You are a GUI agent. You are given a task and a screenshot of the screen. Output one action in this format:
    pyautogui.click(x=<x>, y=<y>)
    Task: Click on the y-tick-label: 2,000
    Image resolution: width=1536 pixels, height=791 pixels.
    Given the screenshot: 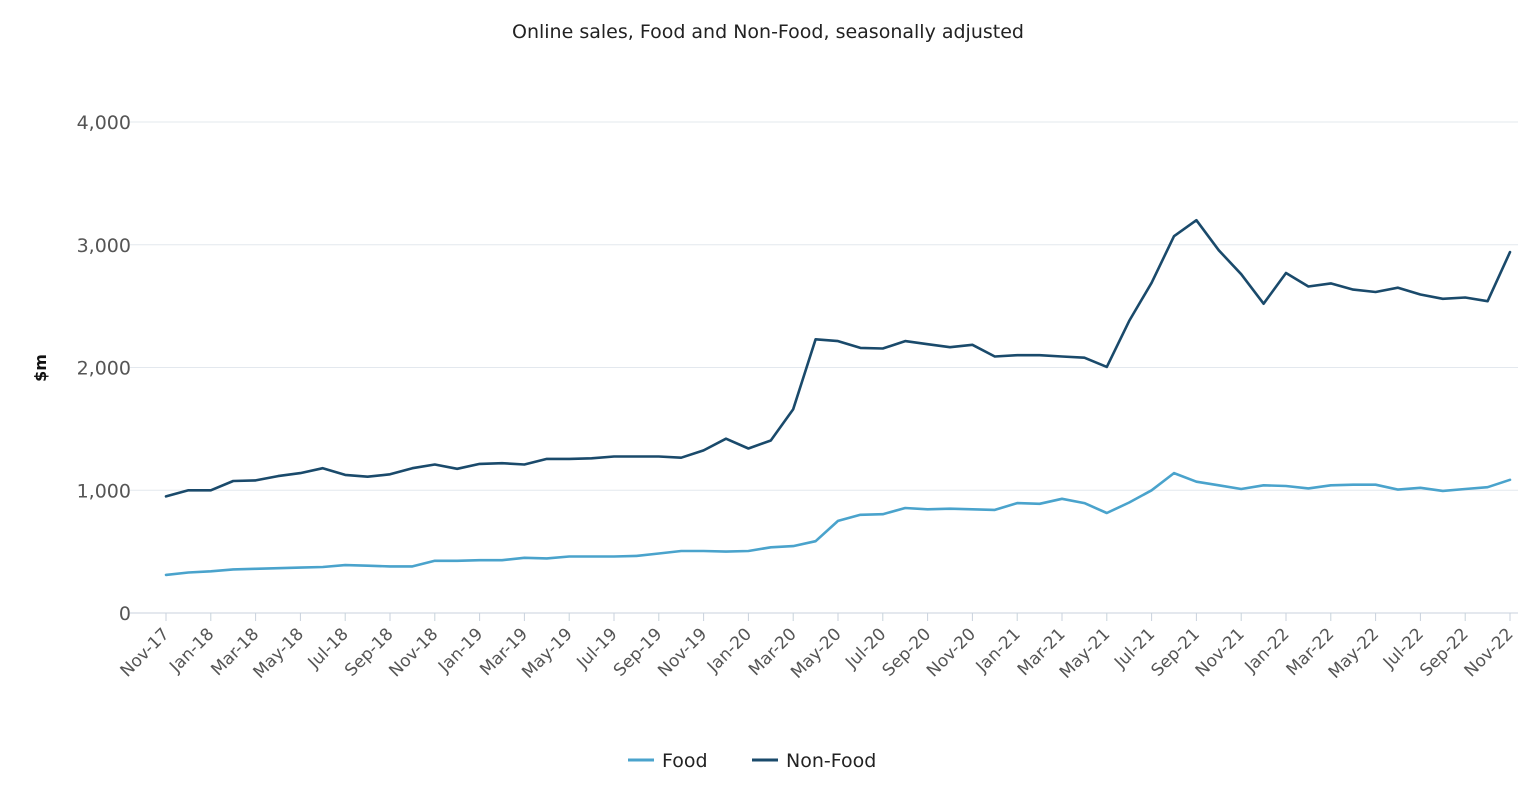 What is the action you would take?
    pyautogui.click(x=104, y=369)
    